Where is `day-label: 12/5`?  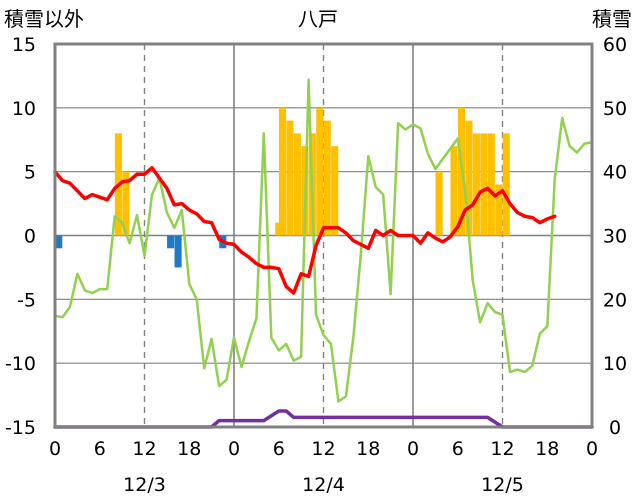
day-label: 12/5 is located at coordinates (502, 485).